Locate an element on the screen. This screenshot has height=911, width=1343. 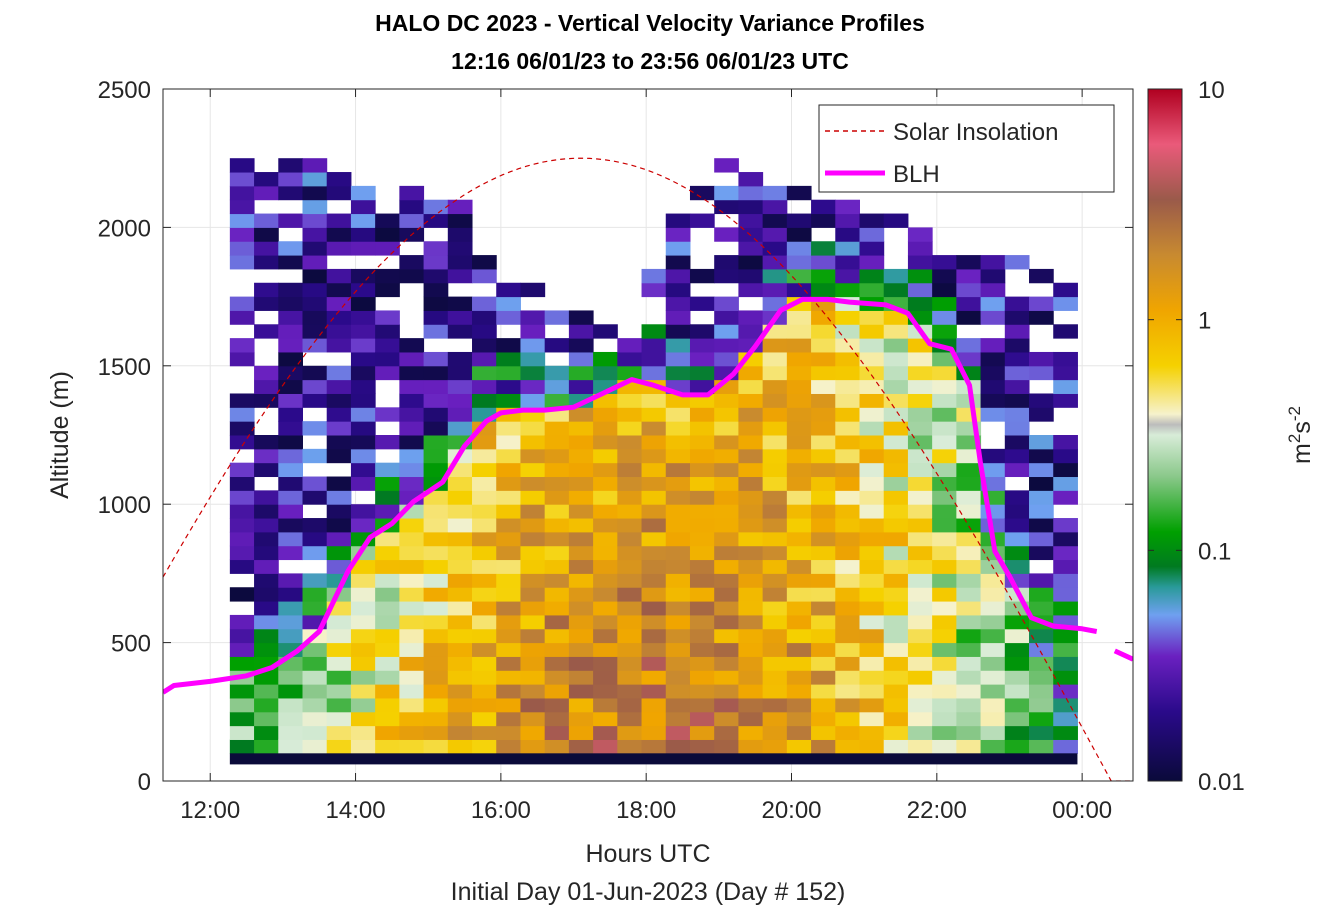
colorbar-frame is located at coordinates (1165, 435).